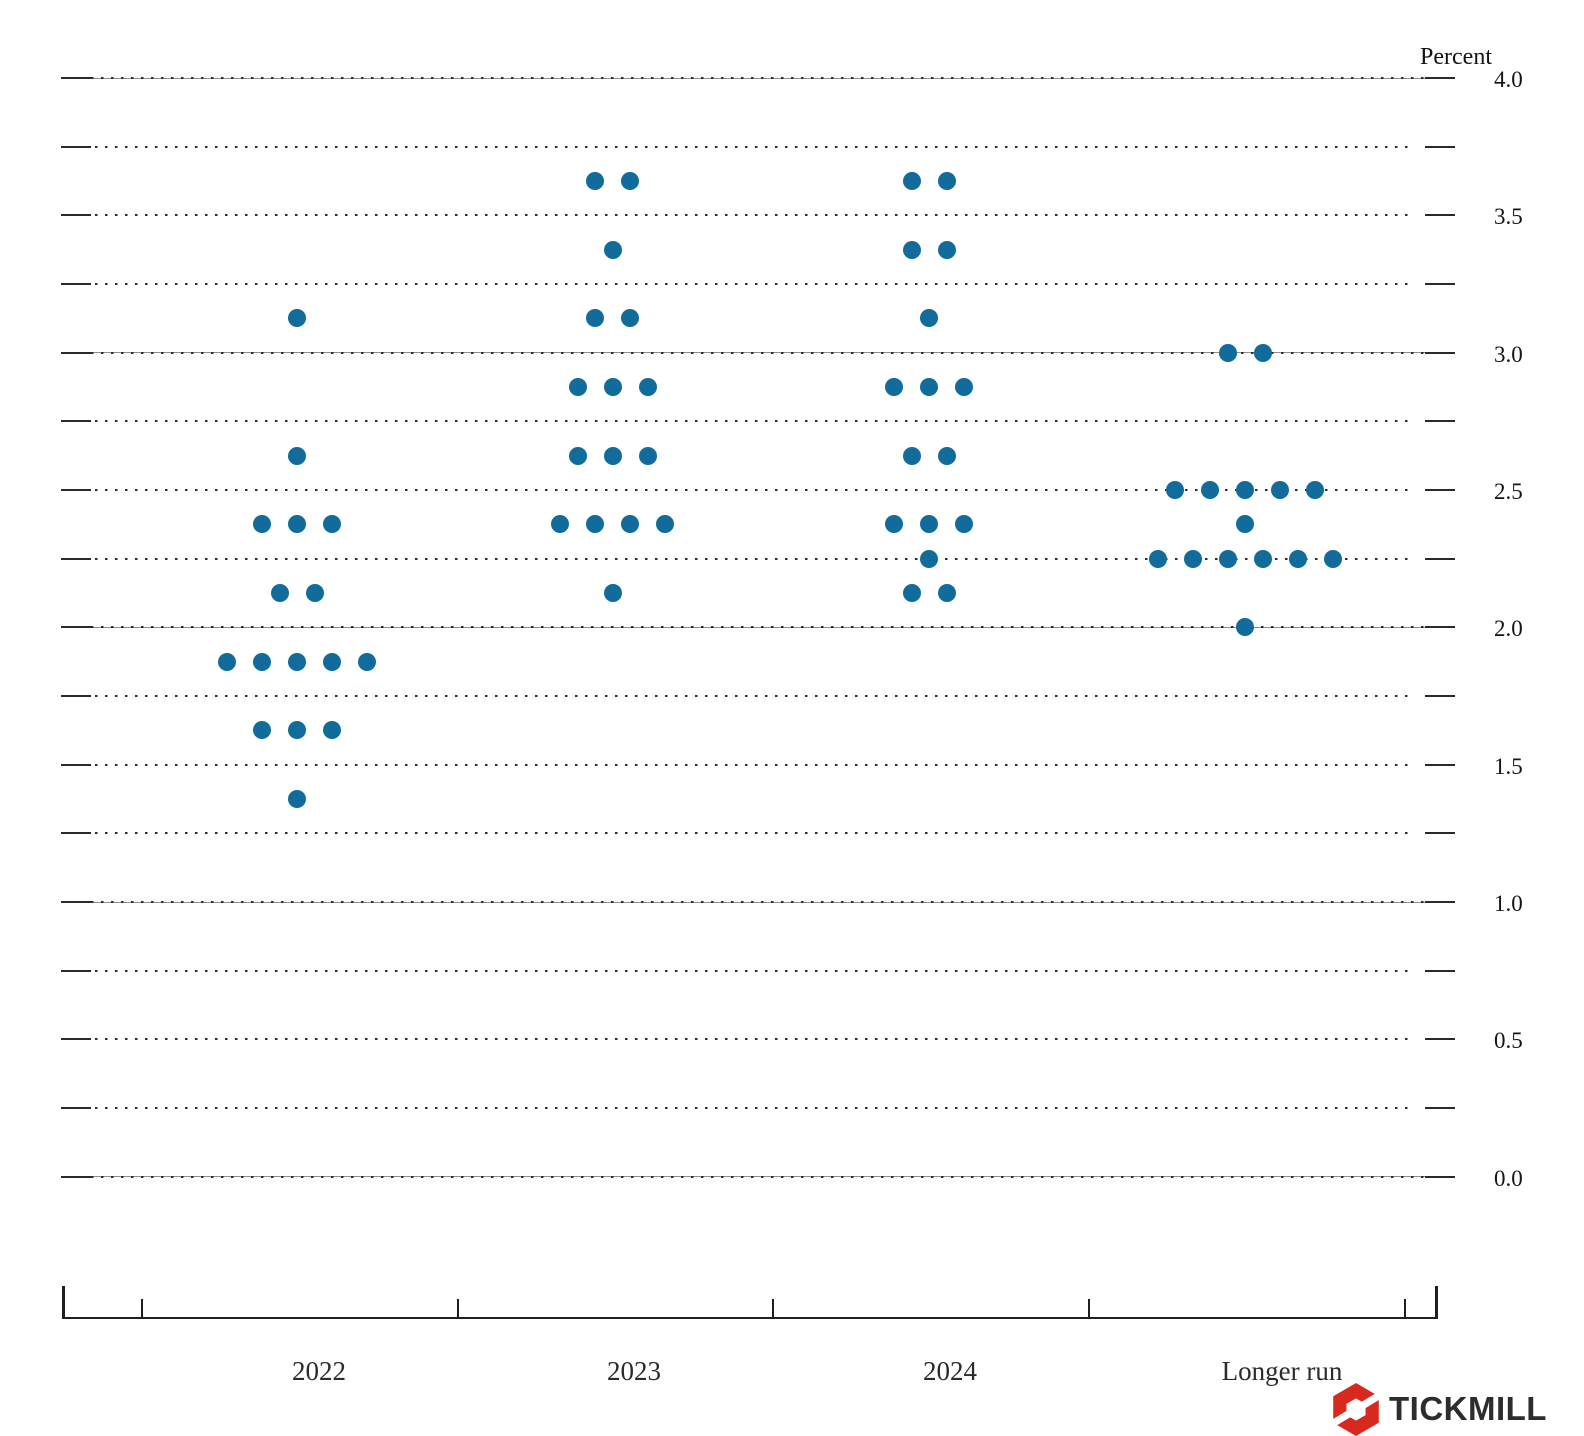 This screenshot has height=1436, width=1584. Describe the element at coordinates (758, 352) in the screenshot. I see `gridline-3.00` at that location.